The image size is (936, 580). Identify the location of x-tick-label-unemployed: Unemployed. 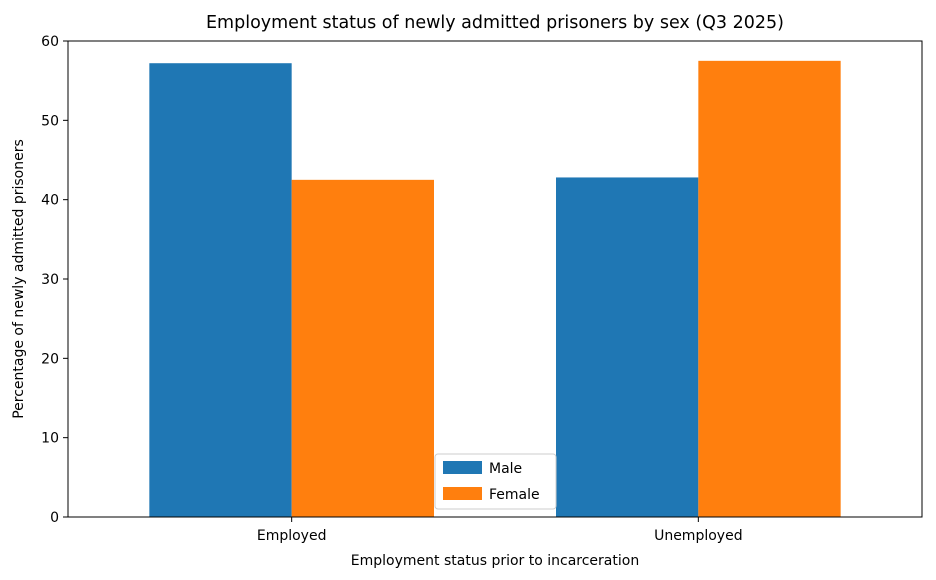
(698, 536).